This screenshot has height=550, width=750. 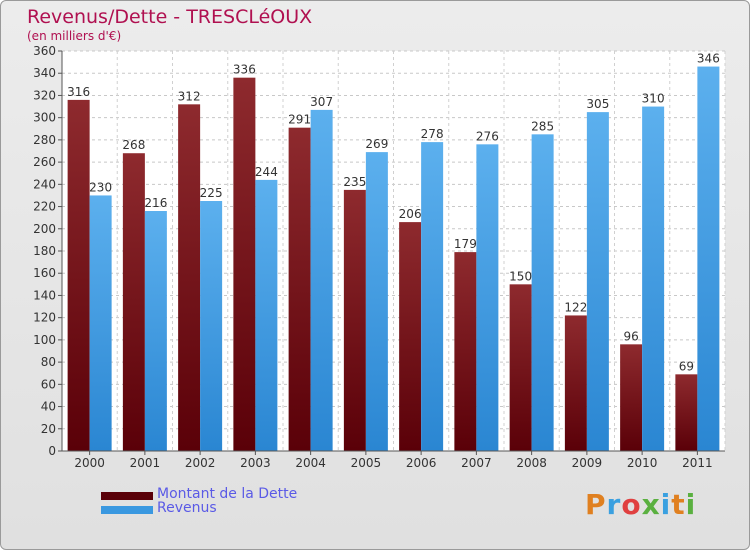 What do you see at coordinates (211, 193) in the screenshot?
I see `data-label: 225` at bounding box center [211, 193].